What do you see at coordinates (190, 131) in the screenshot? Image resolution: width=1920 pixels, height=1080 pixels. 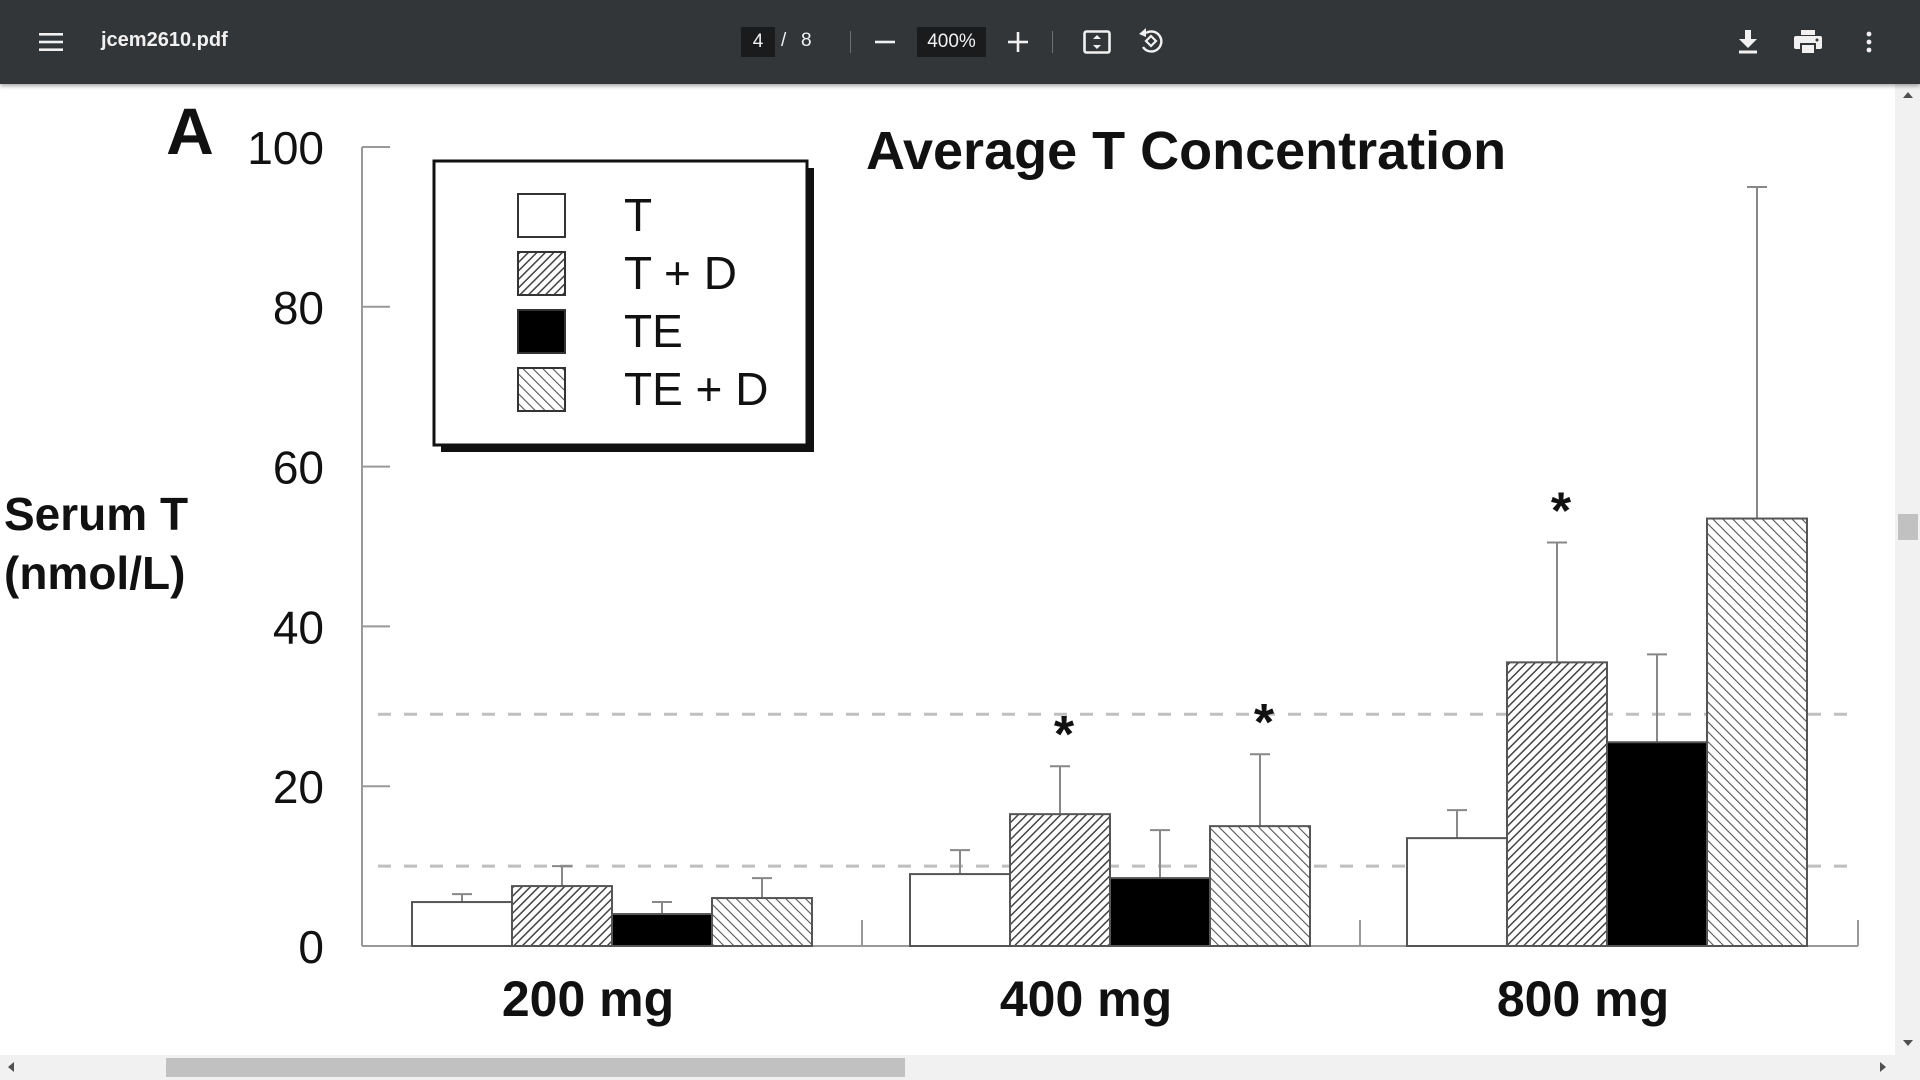 I see `panel-label: A` at bounding box center [190, 131].